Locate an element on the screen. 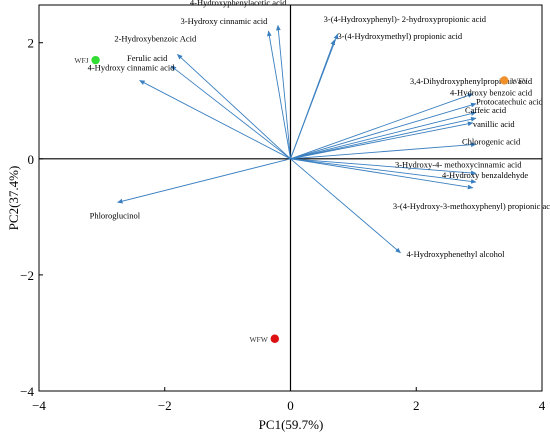  loading-vector-label: Ferulic acid is located at coordinates (147, 58).